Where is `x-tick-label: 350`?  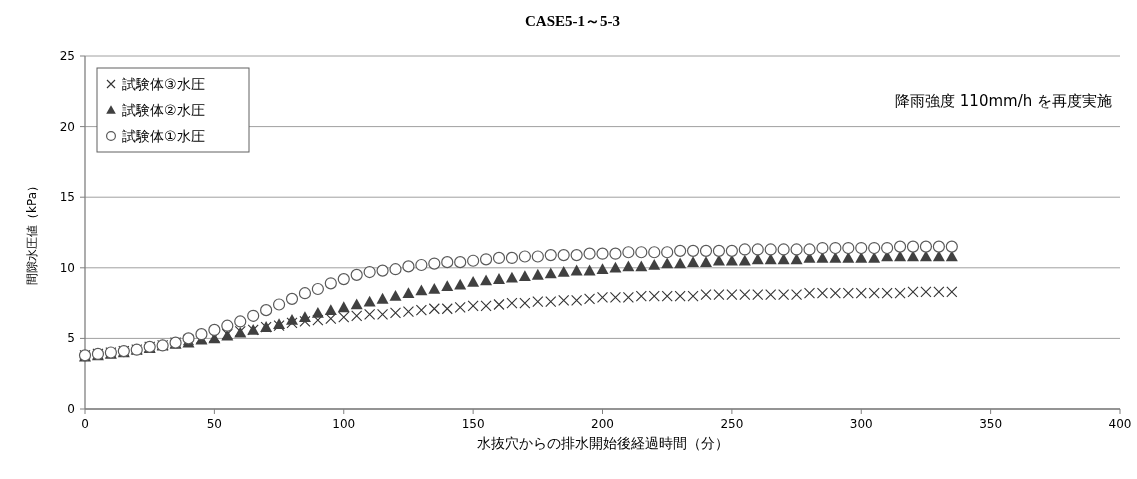
x-tick-label: 350 is located at coordinates (991, 424).